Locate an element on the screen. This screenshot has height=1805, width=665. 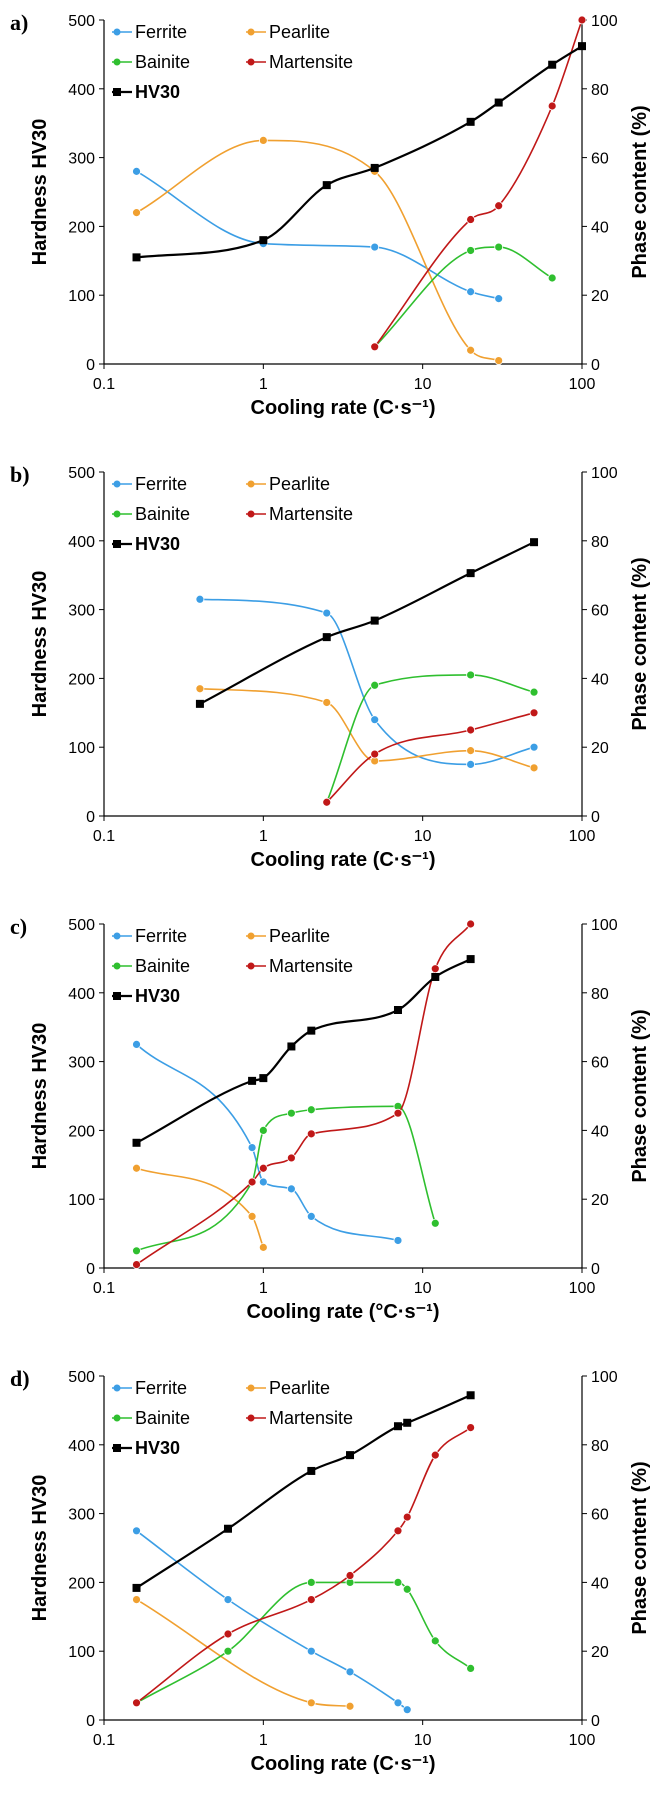
legend-label-bainite: Bainite is located at coordinates (162, 514).